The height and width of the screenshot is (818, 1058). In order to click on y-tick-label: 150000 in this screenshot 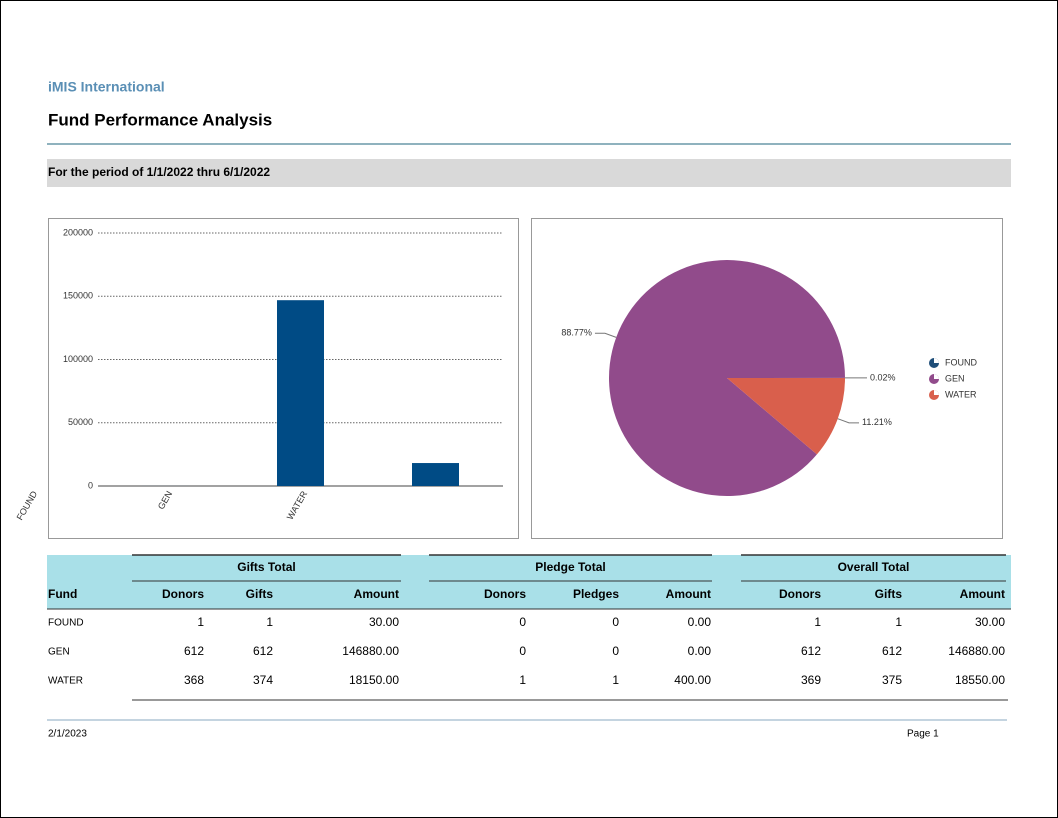, I will do `click(78, 296)`.